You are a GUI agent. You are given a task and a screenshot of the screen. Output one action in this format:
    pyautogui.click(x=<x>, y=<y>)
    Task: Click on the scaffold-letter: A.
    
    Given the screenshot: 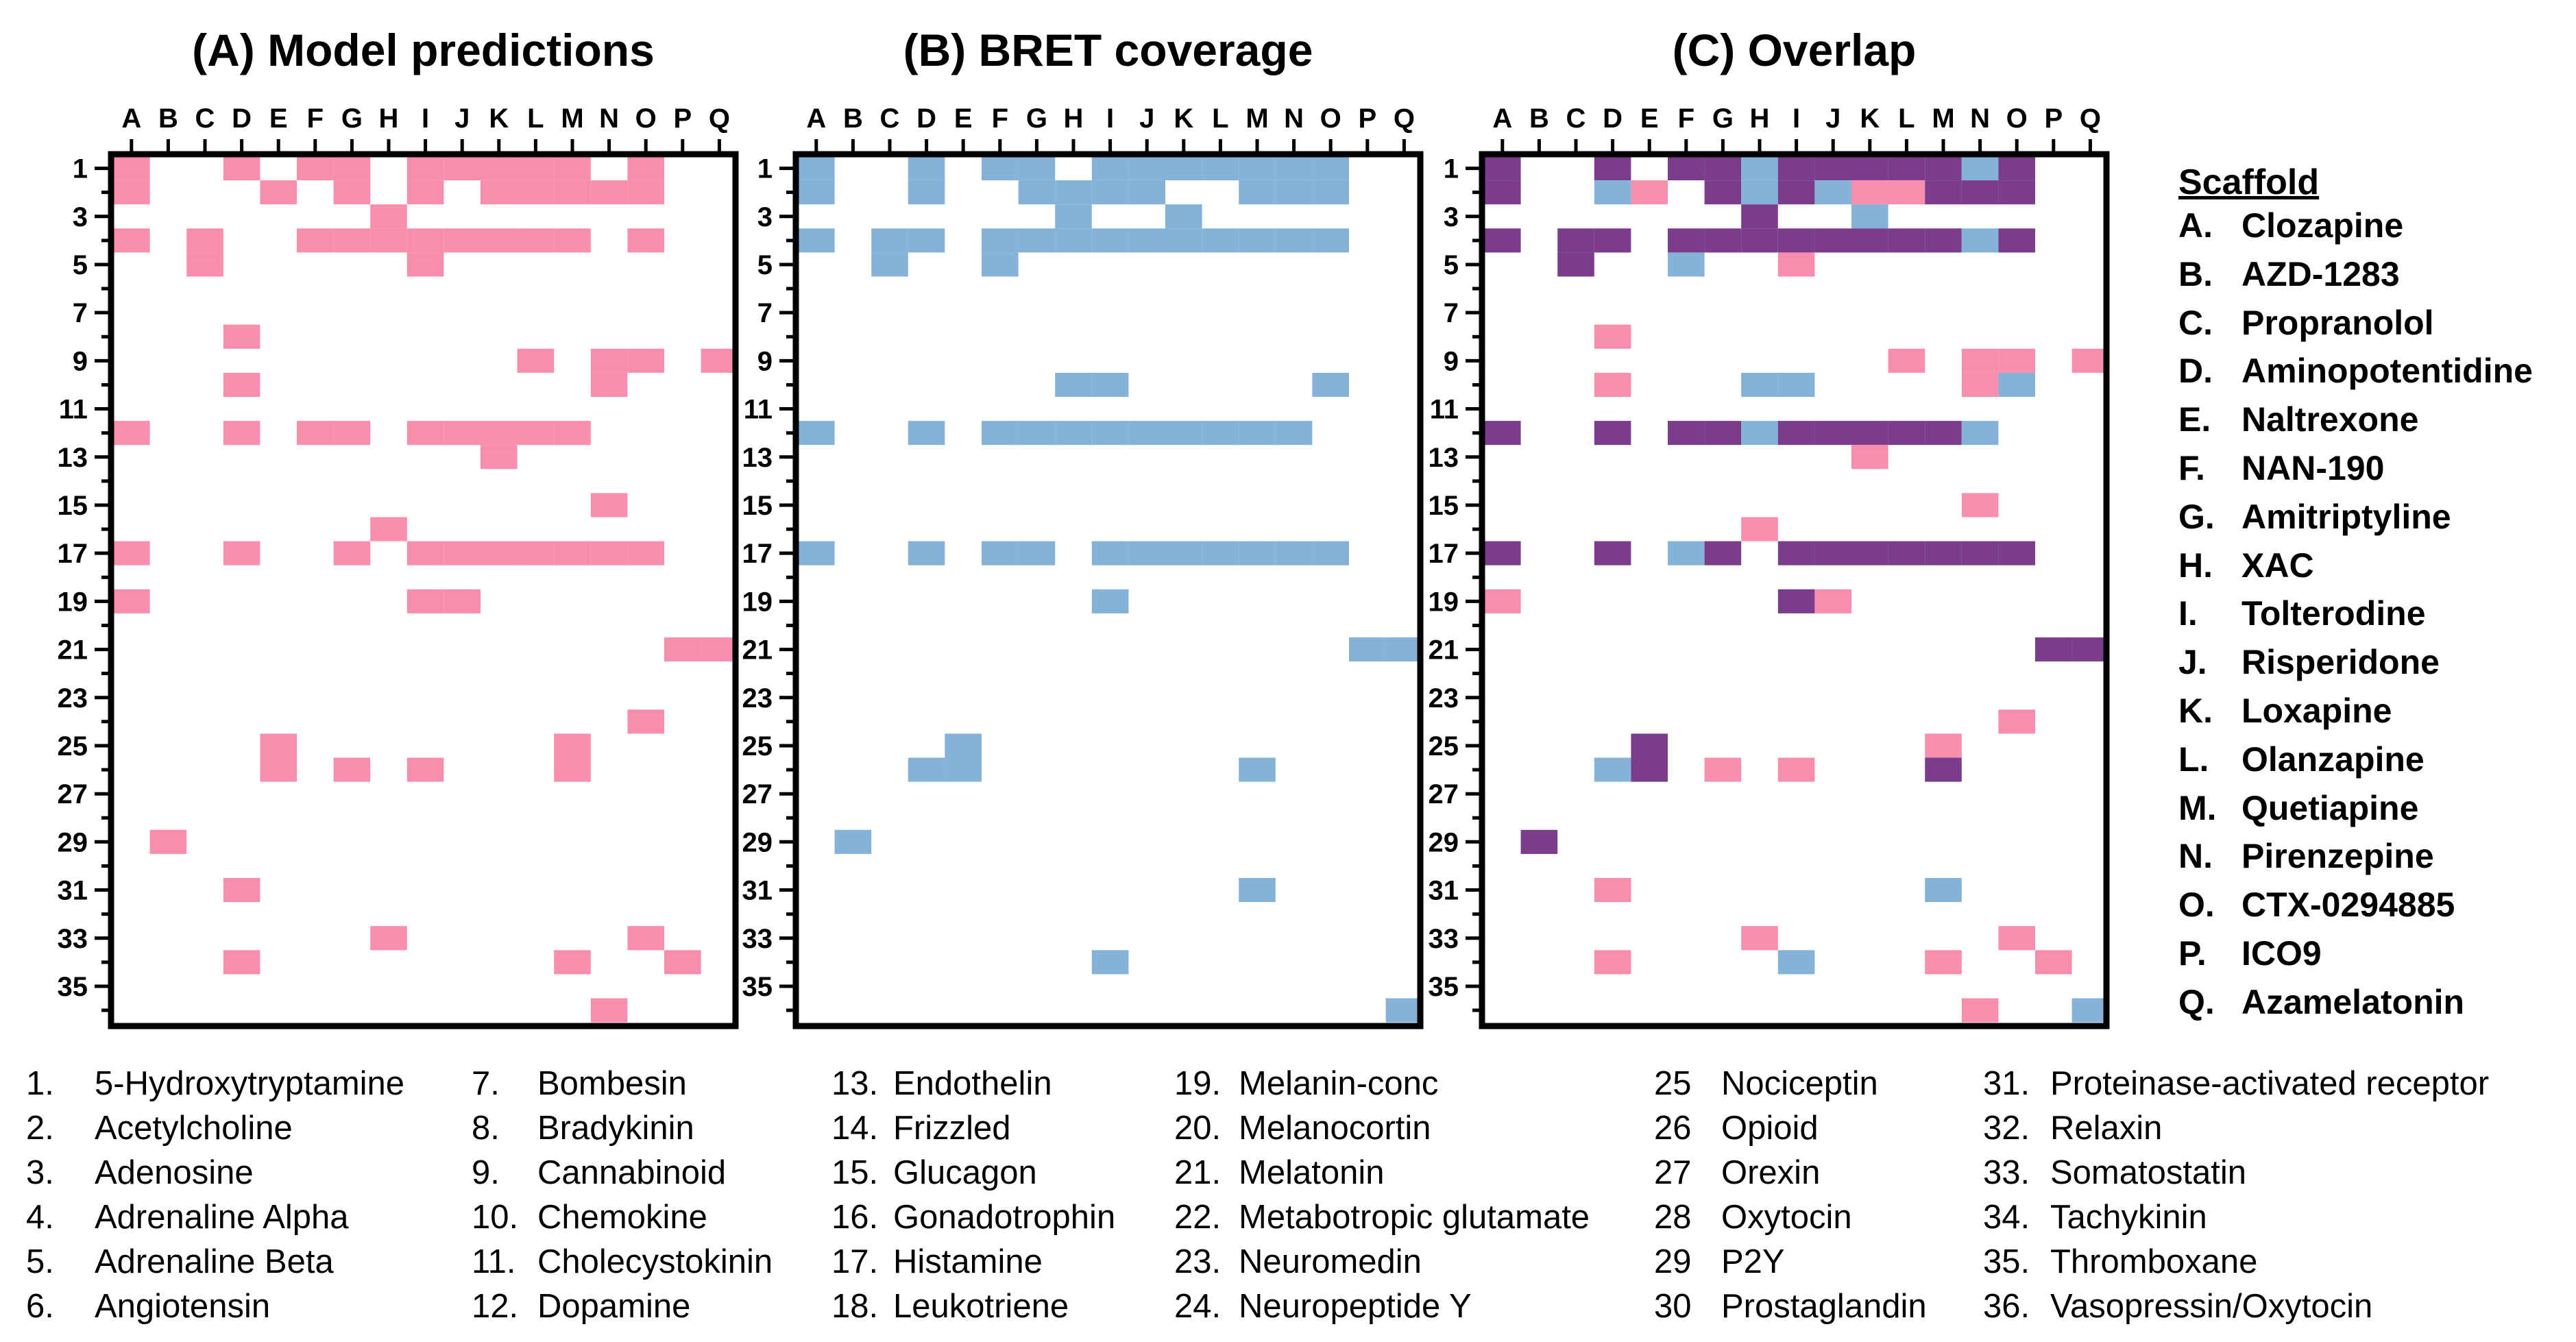 What is the action you would take?
    pyautogui.click(x=2195, y=226)
    